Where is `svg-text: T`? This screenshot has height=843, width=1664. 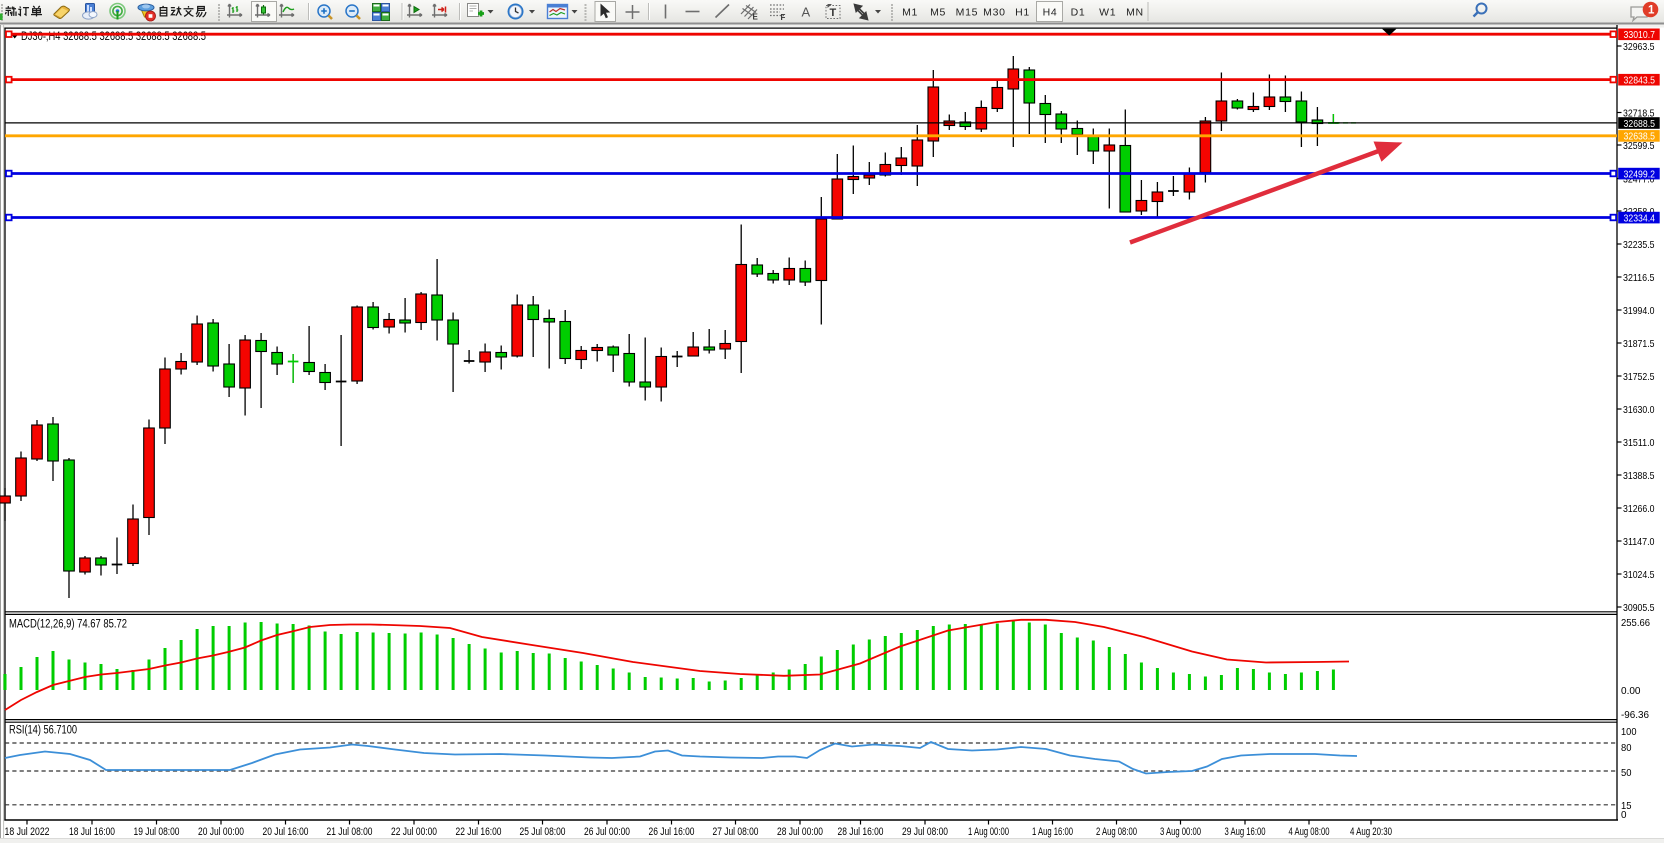
svg-text: T is located at coordinates (833, 13).